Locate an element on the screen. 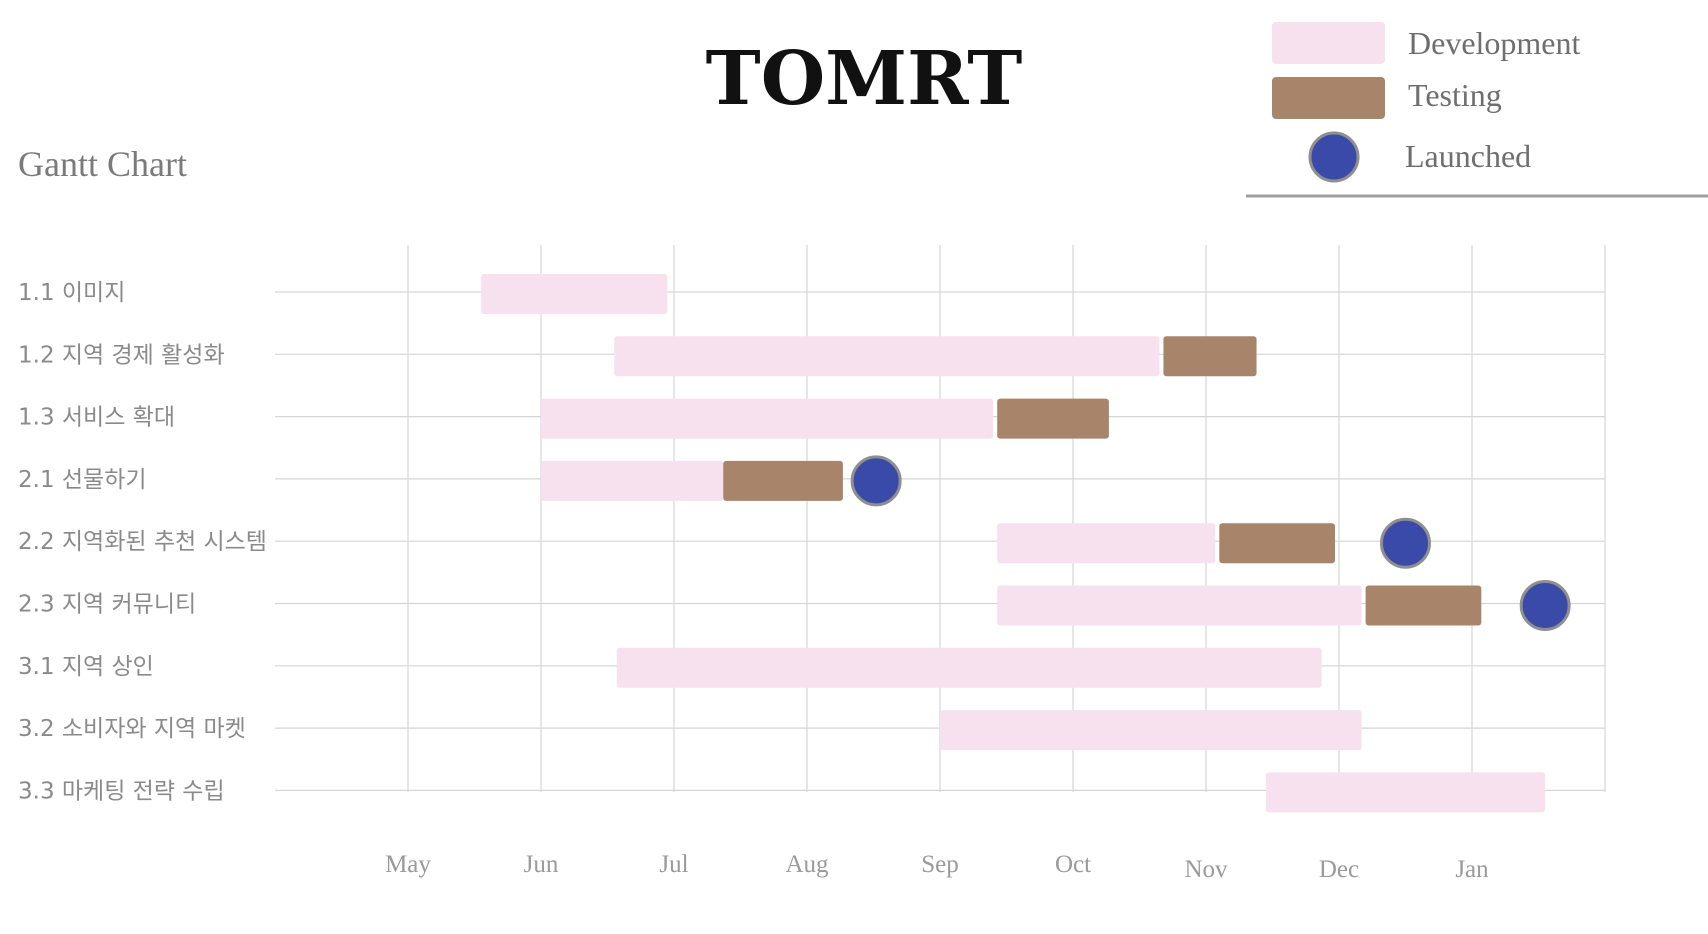 The image size is (1708, 934). task-label: 3.3 마케팅 전략 수립 is located at coordinates (121, 791).